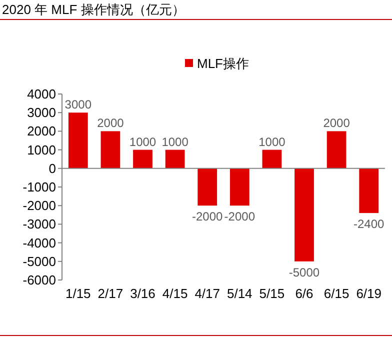 The height and width of the screenshot is (341, 392). What do you see at coordinates (41, 150) in the screenshot?
I see `y-tick-label: 1000` at bounding box center [41, 150].